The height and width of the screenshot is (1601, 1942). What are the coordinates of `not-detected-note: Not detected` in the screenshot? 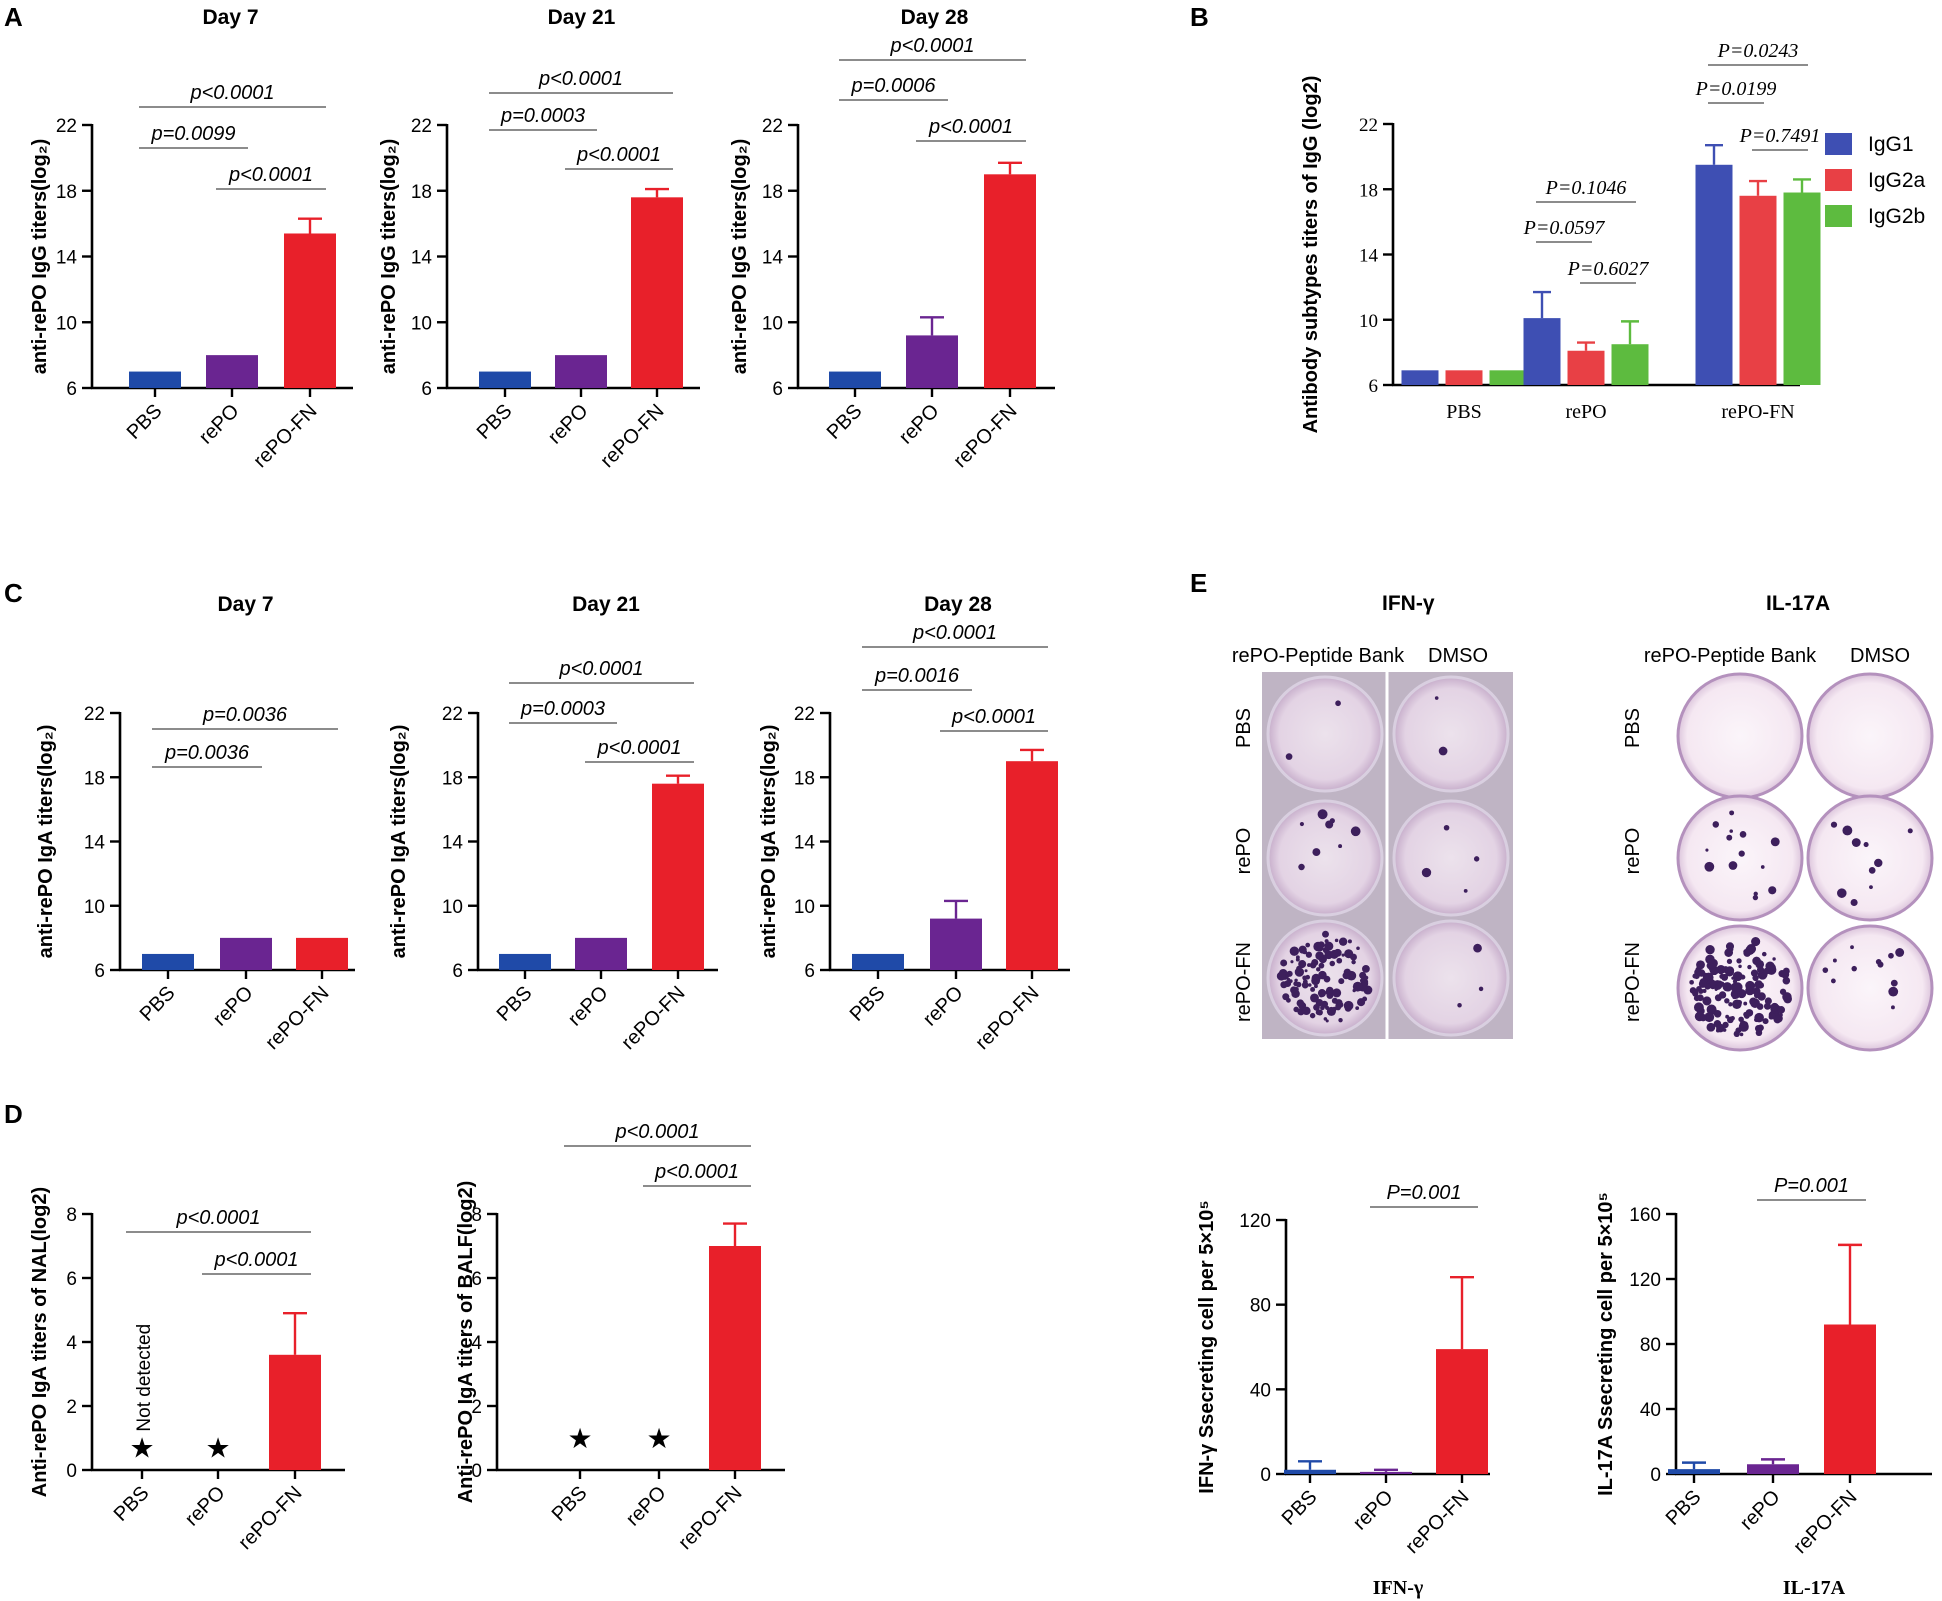 It's located at (144, 1378).